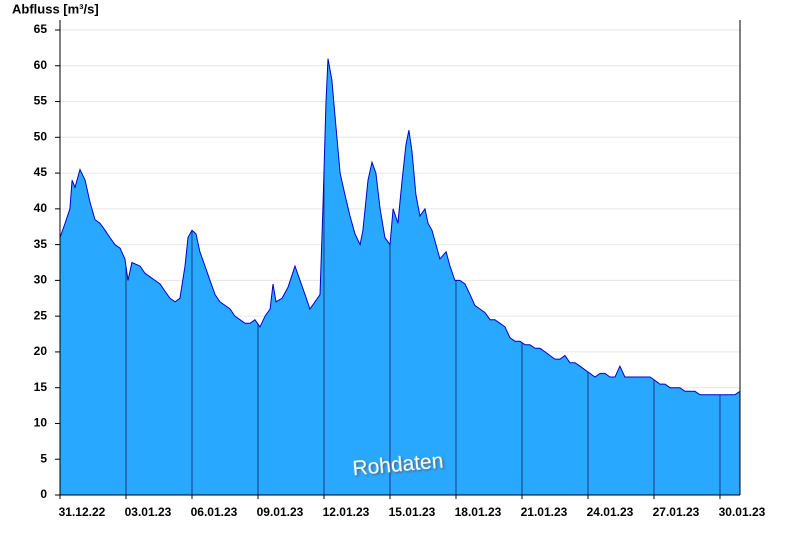  I want to click on y-axis-label: Abfluss [m³/s], so click(55, 8).